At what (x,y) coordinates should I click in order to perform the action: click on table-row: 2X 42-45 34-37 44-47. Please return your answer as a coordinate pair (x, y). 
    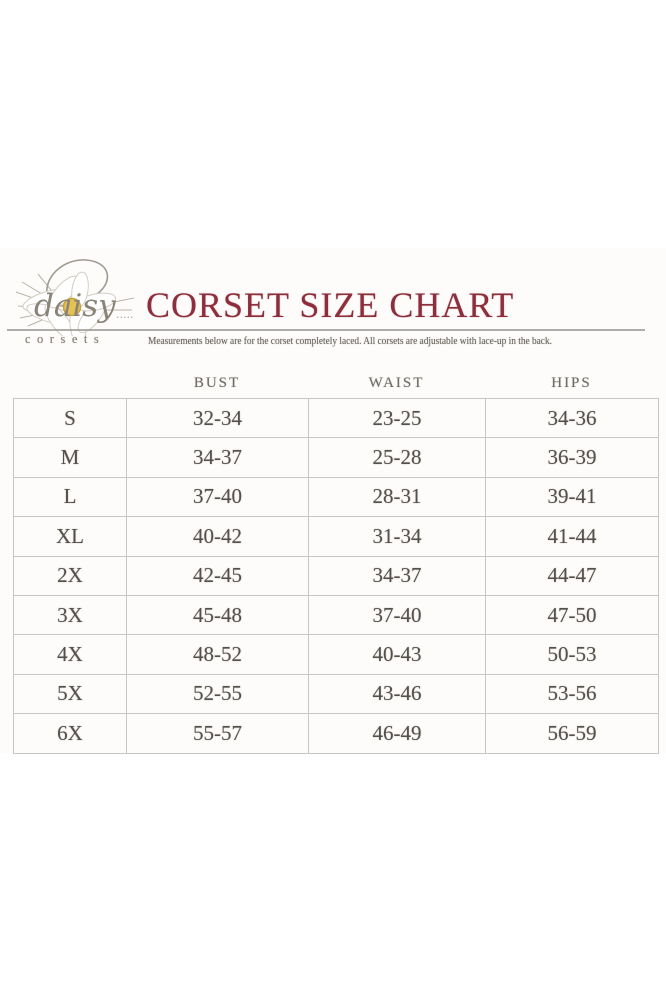
    Looking at the image, I should click on (336, 575).